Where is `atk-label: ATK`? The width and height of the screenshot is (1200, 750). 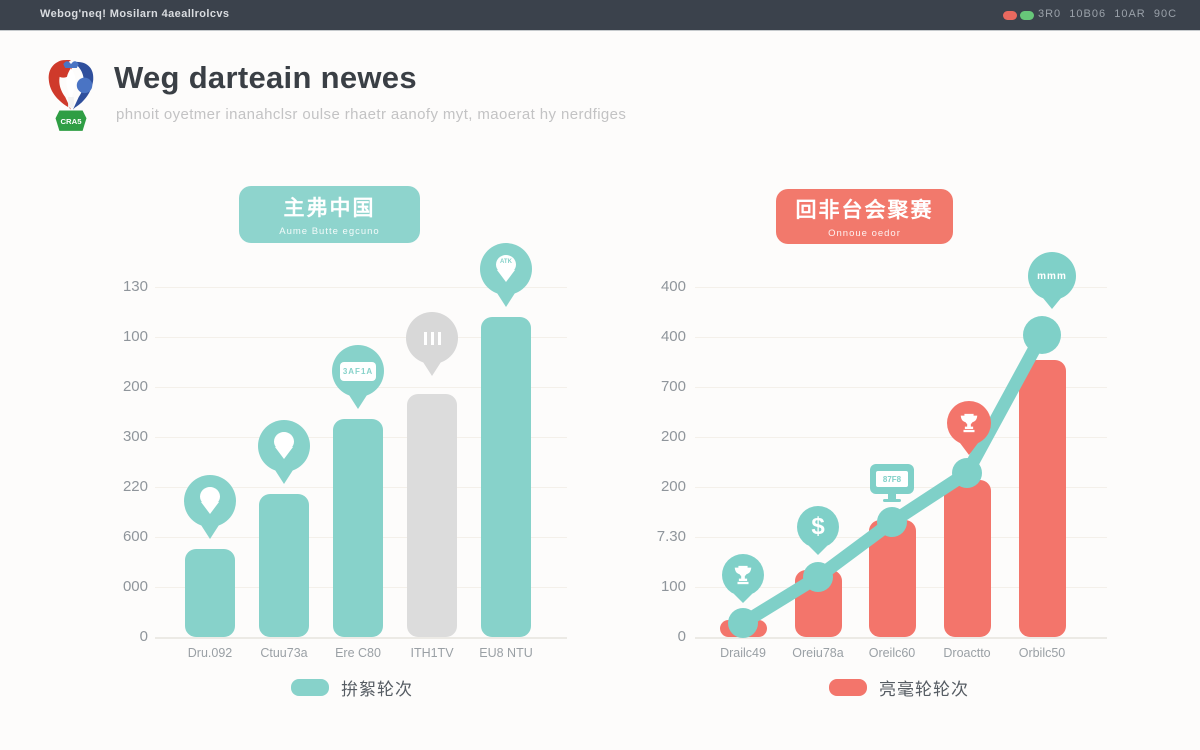
atk-label: ATK is located at coordinates (506, 262).